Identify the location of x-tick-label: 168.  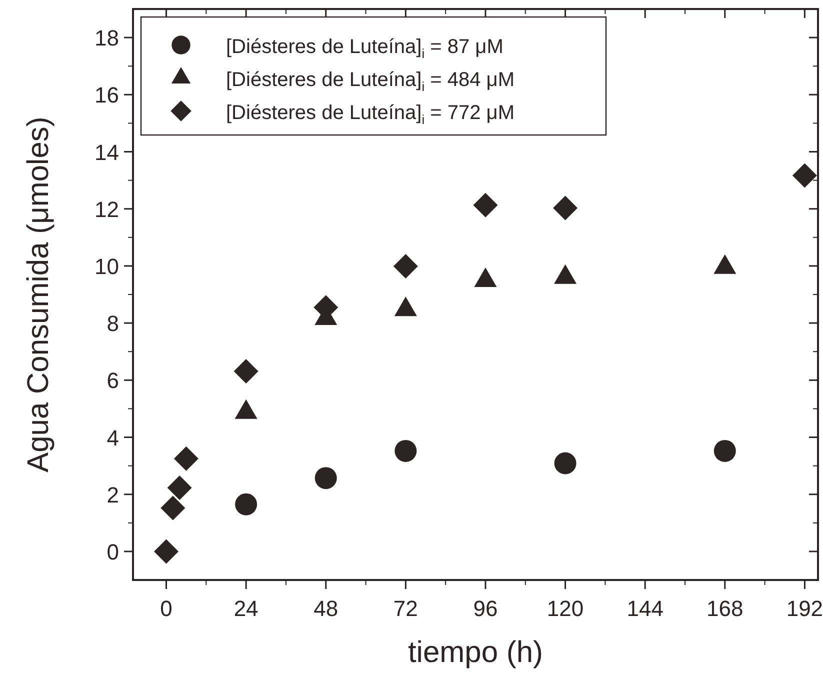
(725, 608).